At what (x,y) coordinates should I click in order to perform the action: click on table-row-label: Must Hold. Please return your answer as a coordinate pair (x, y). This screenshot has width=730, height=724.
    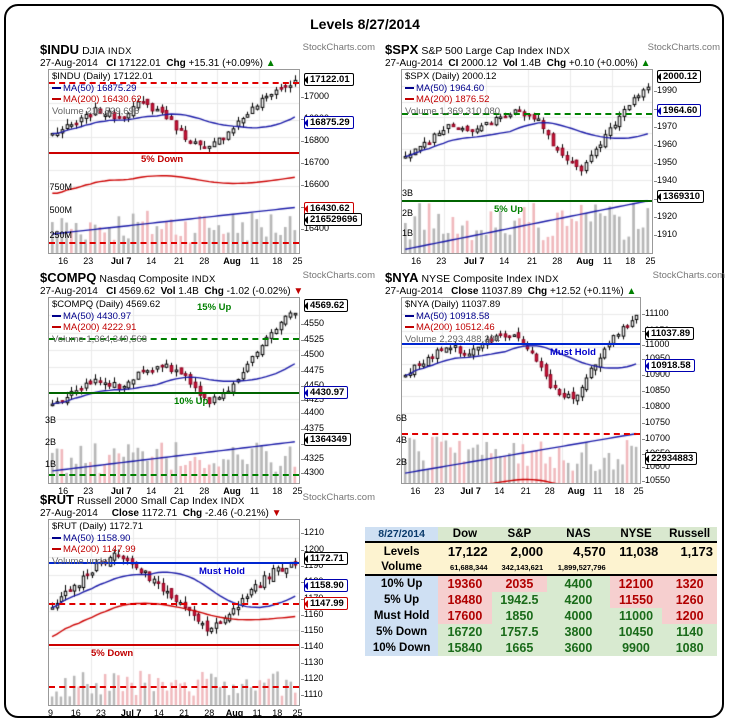
    Looking at the image, I should click on (402, 616).